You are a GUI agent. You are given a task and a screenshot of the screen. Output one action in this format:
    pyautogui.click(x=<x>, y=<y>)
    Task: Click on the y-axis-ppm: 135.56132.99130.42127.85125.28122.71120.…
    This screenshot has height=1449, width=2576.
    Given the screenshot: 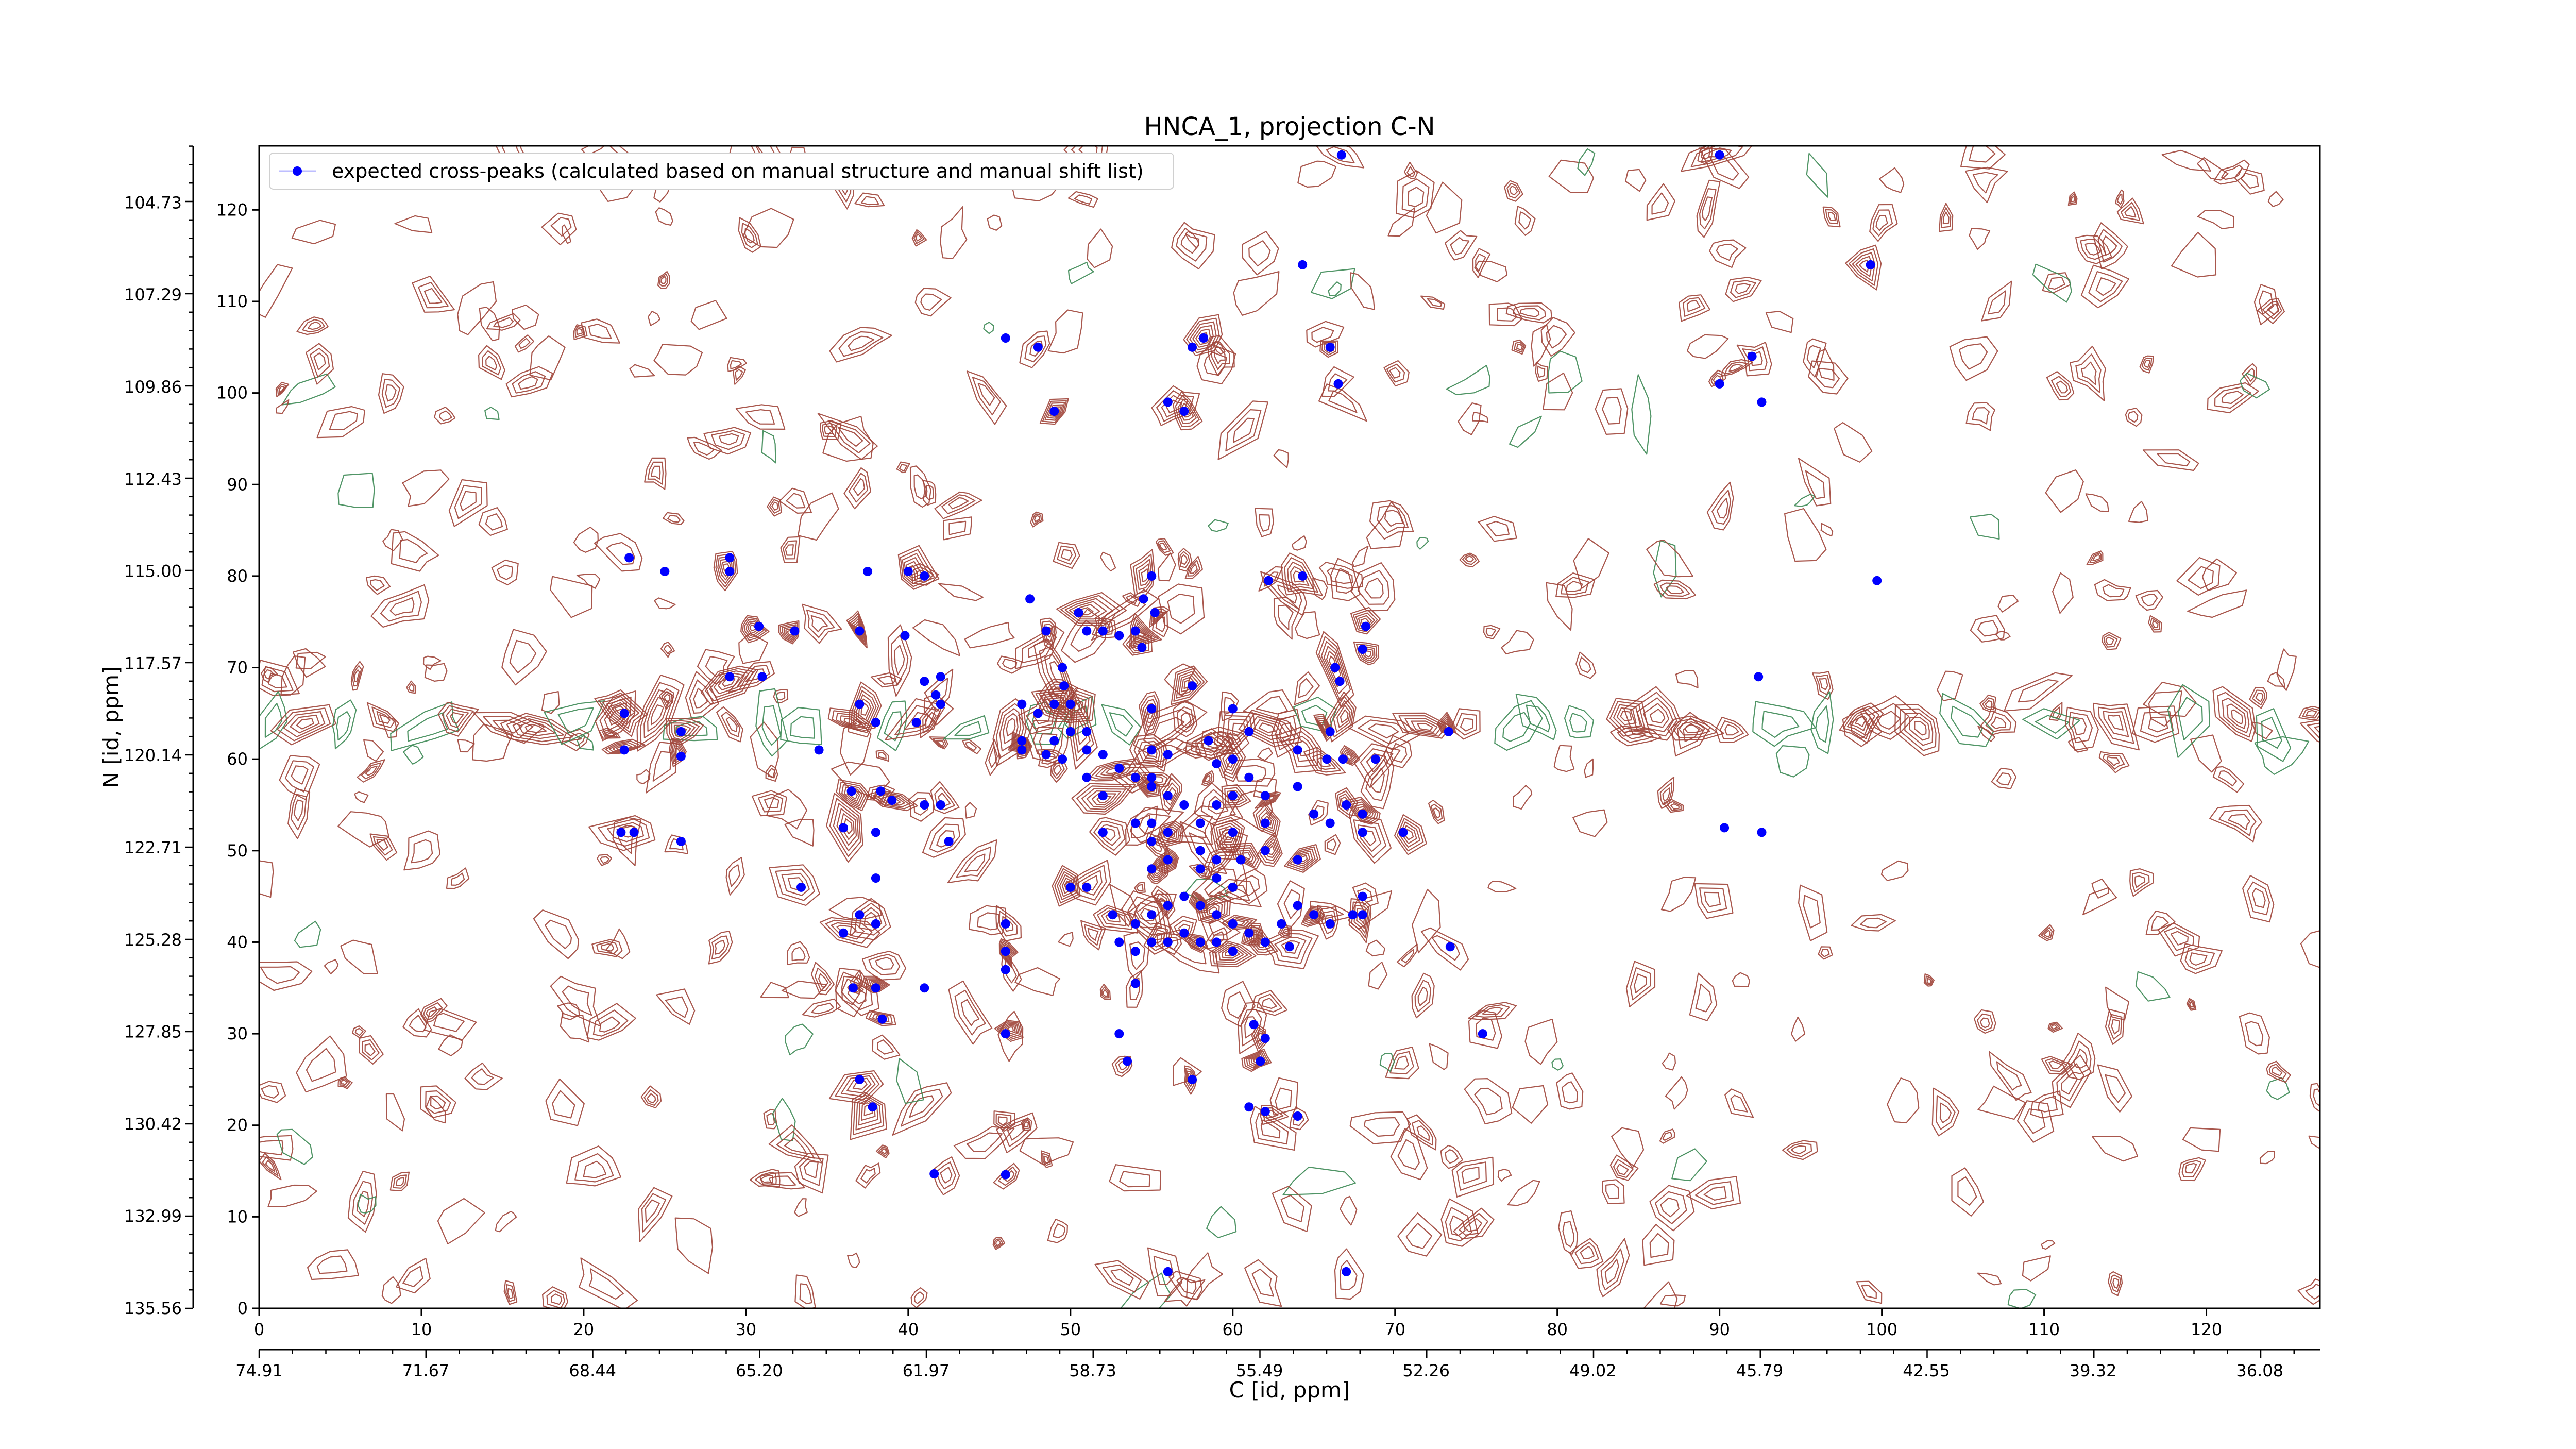 What is the action you would take?
    pyautogui.click(x=159, y=731)
    